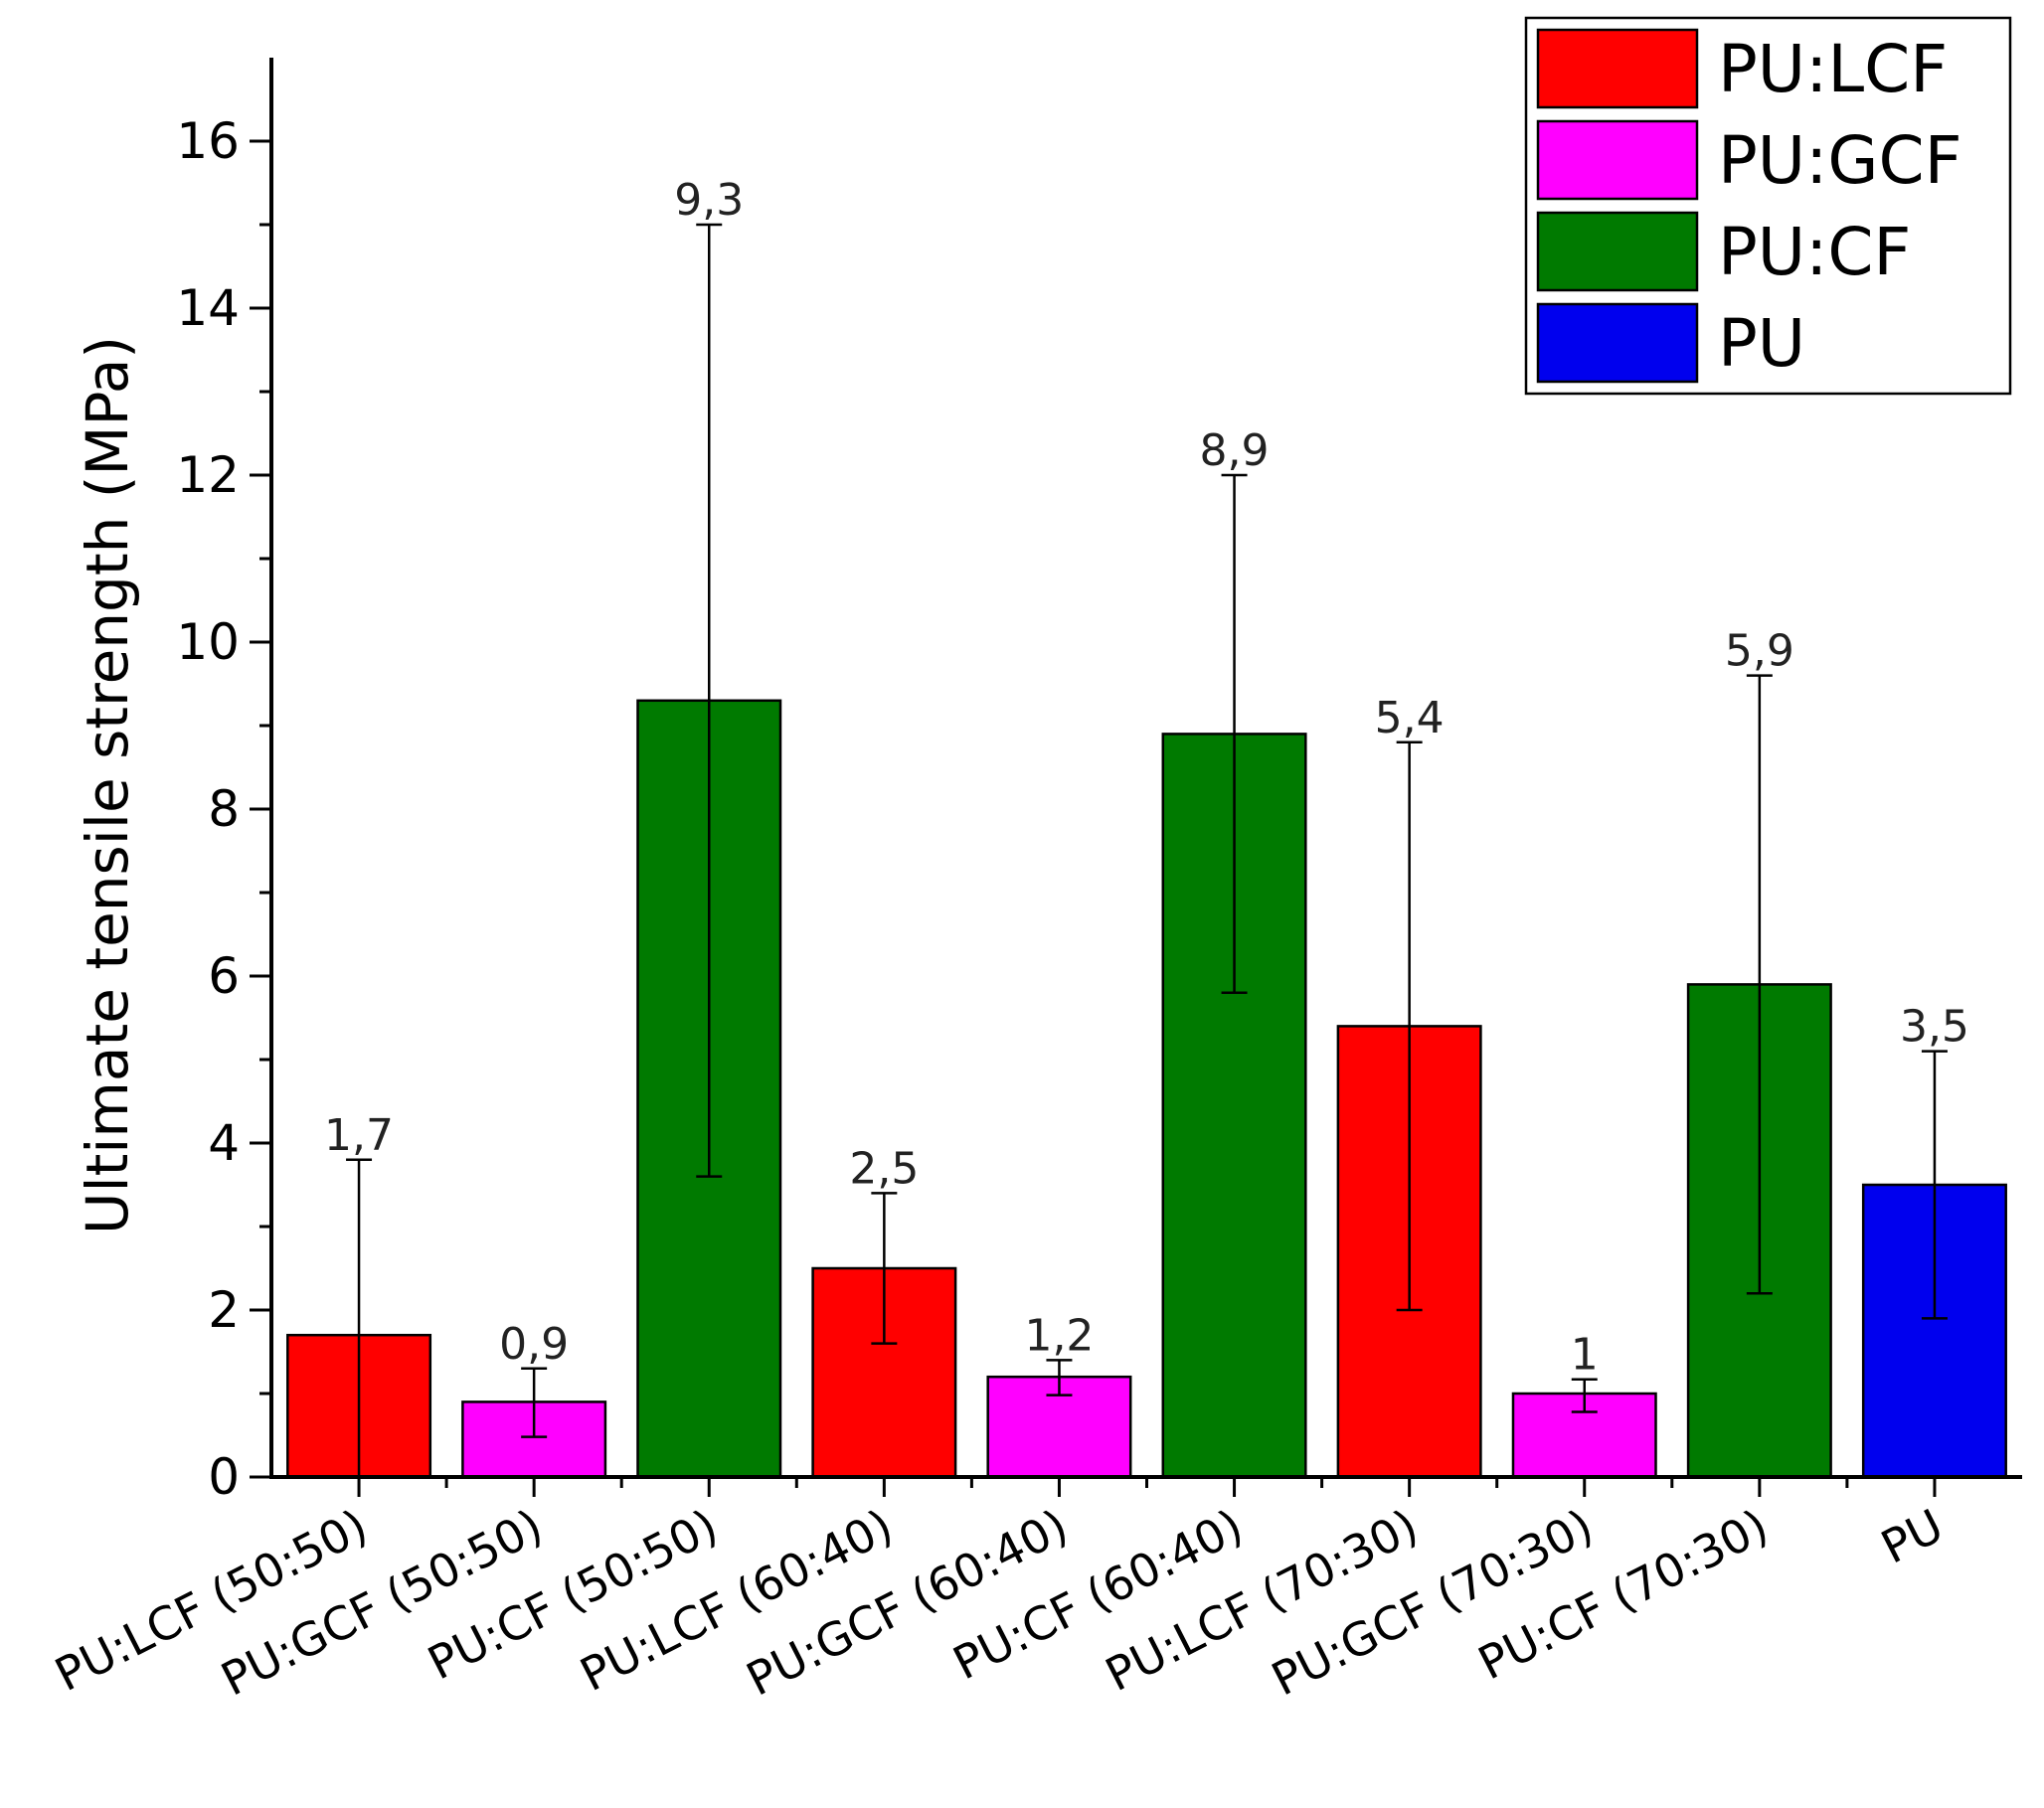 This screenshot has height=1808, width=2044. What do you see at coordinates (1934, 1028) in the screenshot?
I see `data-label-10: 3,5` at bounding box center [1934, 1028].